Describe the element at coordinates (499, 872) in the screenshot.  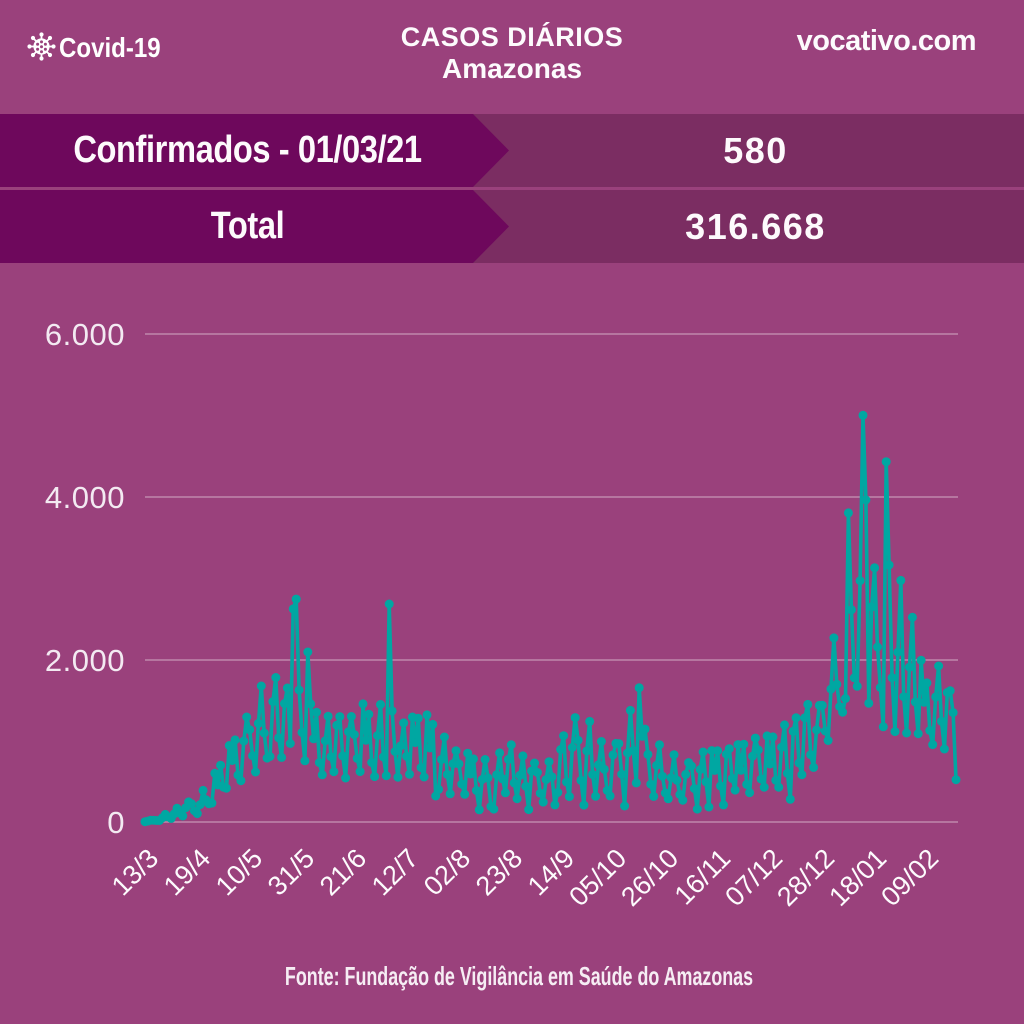
I see `svg-text: 23/8` at that location.